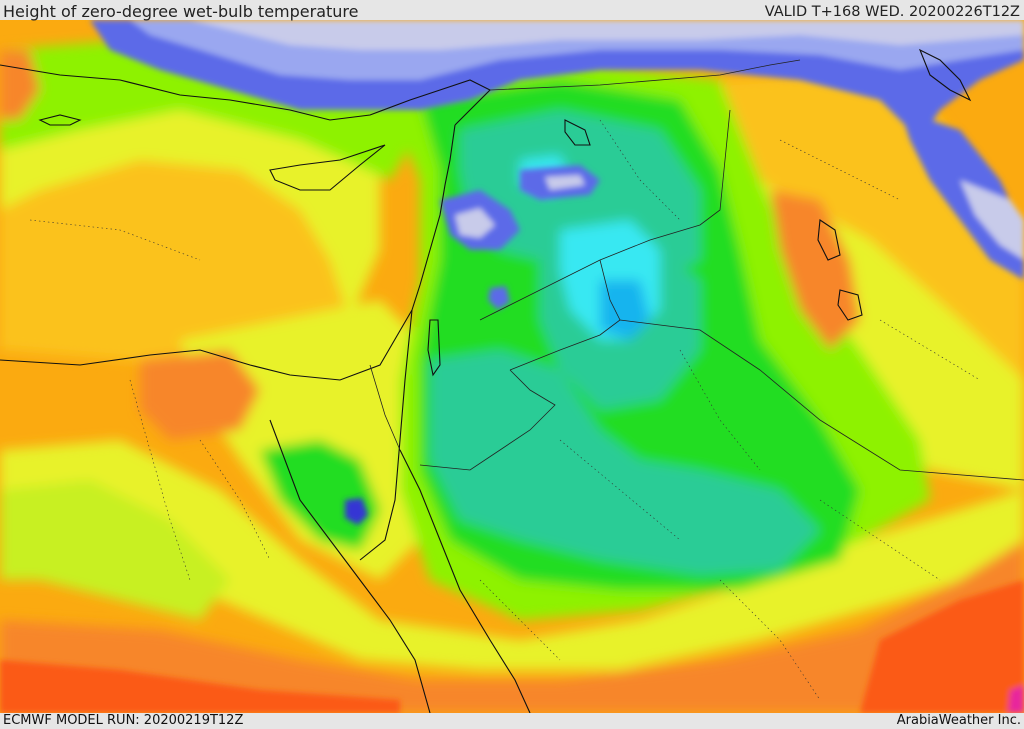 This screenshot has height=729, width=1024. Describe the element at coordinates (577, 132) in the screenshot. I see `lake-syria` at that location.